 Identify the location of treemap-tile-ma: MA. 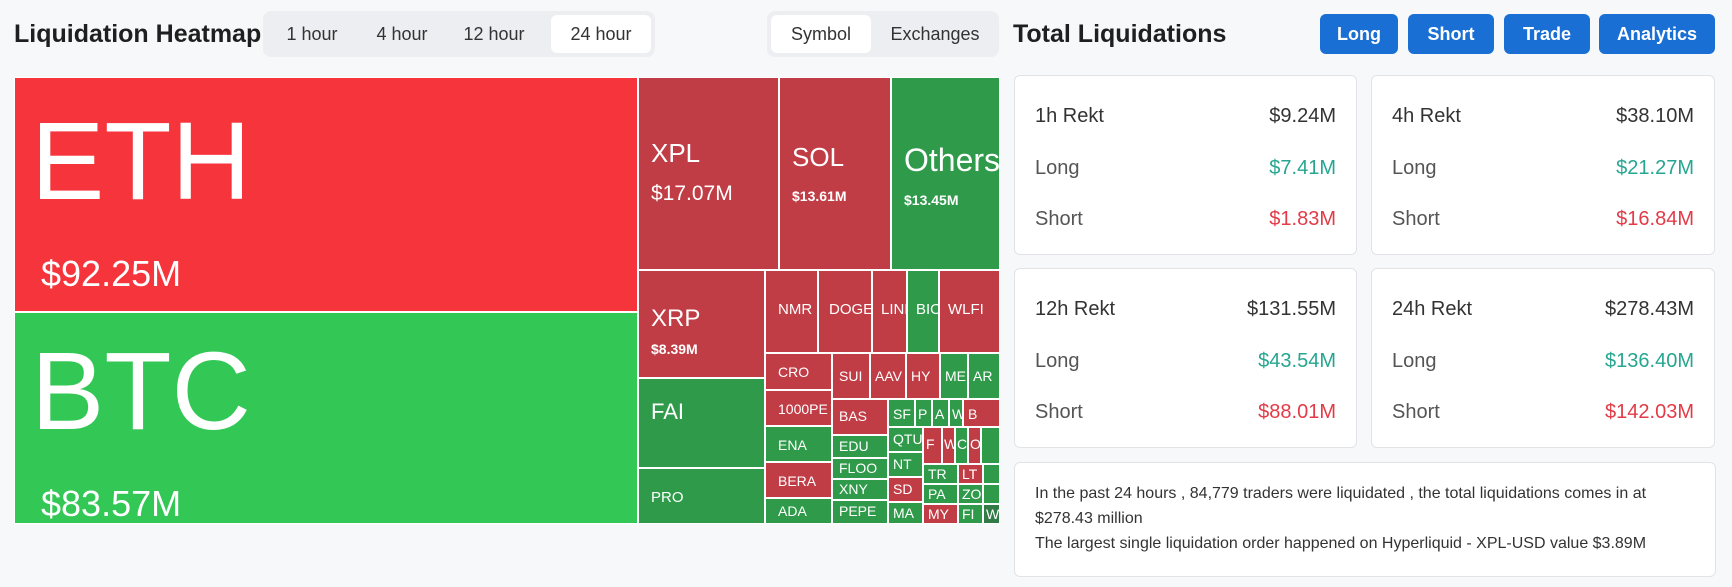
(905, 513).